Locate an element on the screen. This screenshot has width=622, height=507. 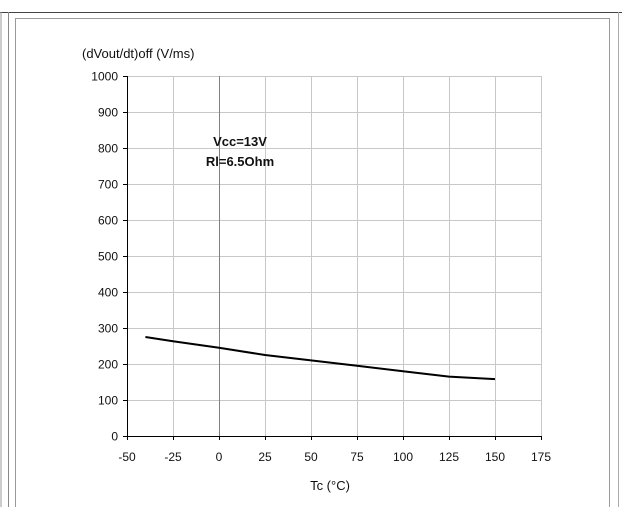
y-tick-label: 500 is located at coordinates (108, 257).